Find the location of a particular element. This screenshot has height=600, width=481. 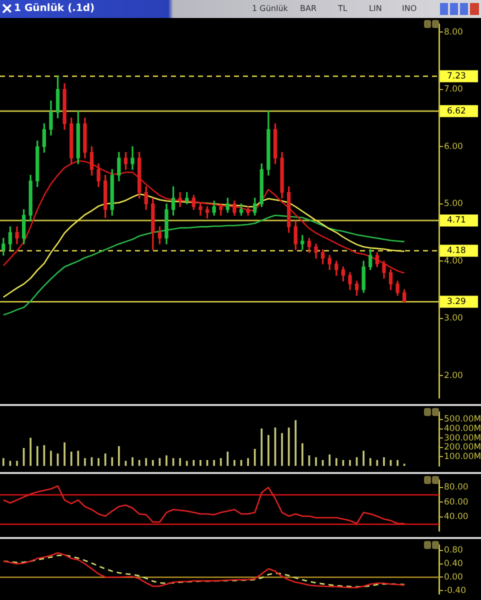

y-tick-label: 3.00 is located at coordinates (453, 319).